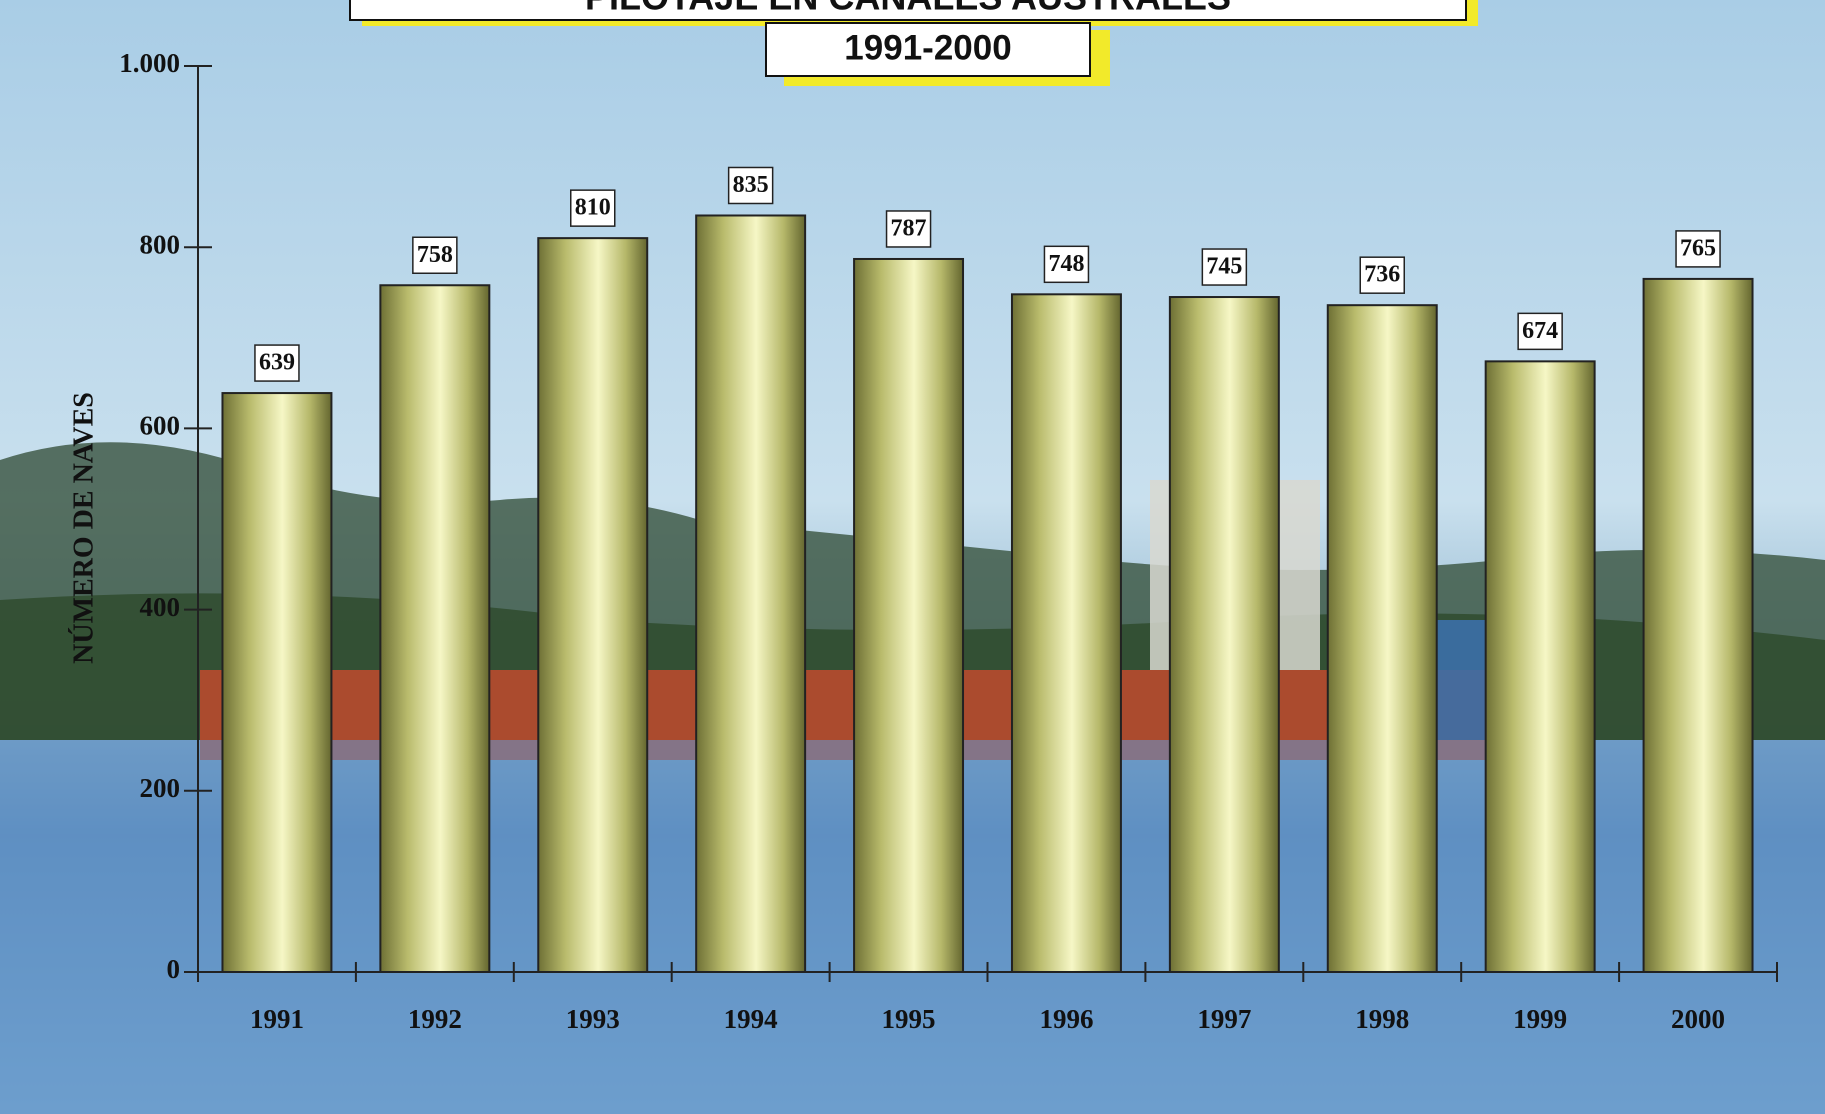  What do you see at coordinates (1698, 1019) in the screenshot?
I see `x-tick-label: 2000` at bounding box center [1698, 1019].